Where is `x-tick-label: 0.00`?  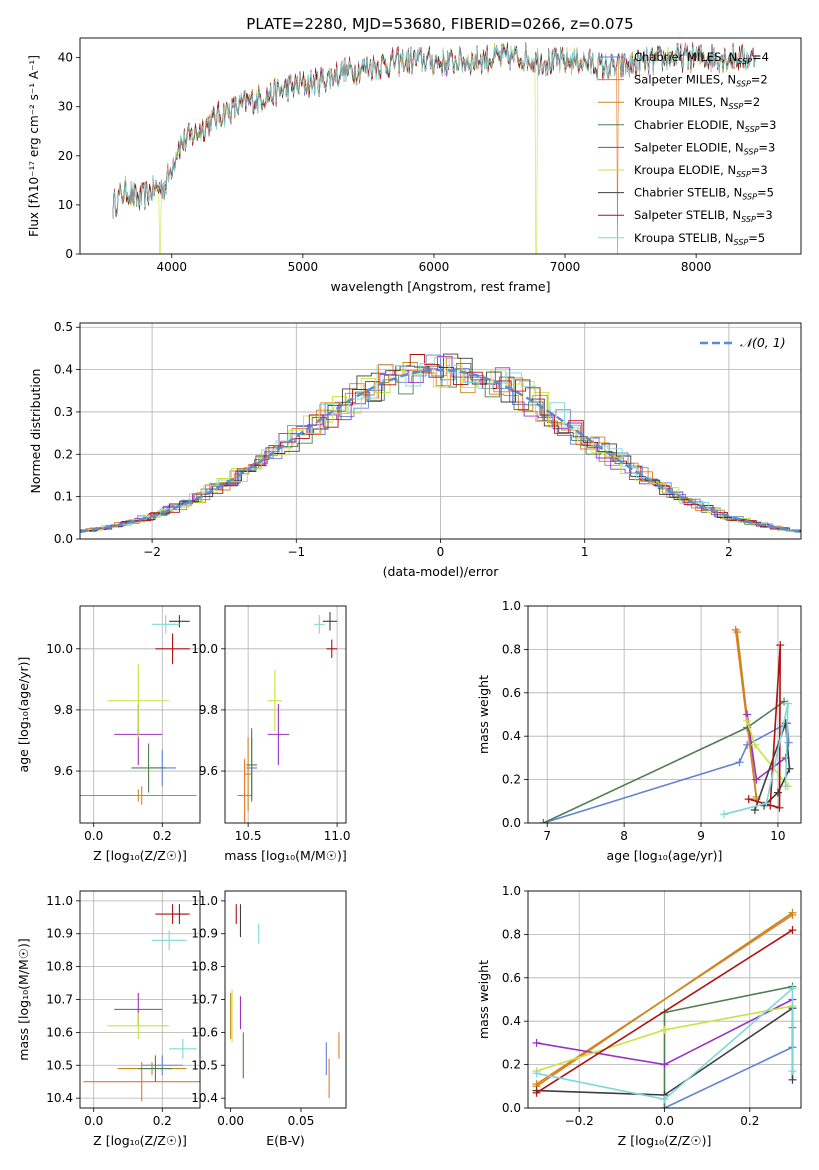
x-tick-label: 0.00 is located at coordinates (230, 1121).